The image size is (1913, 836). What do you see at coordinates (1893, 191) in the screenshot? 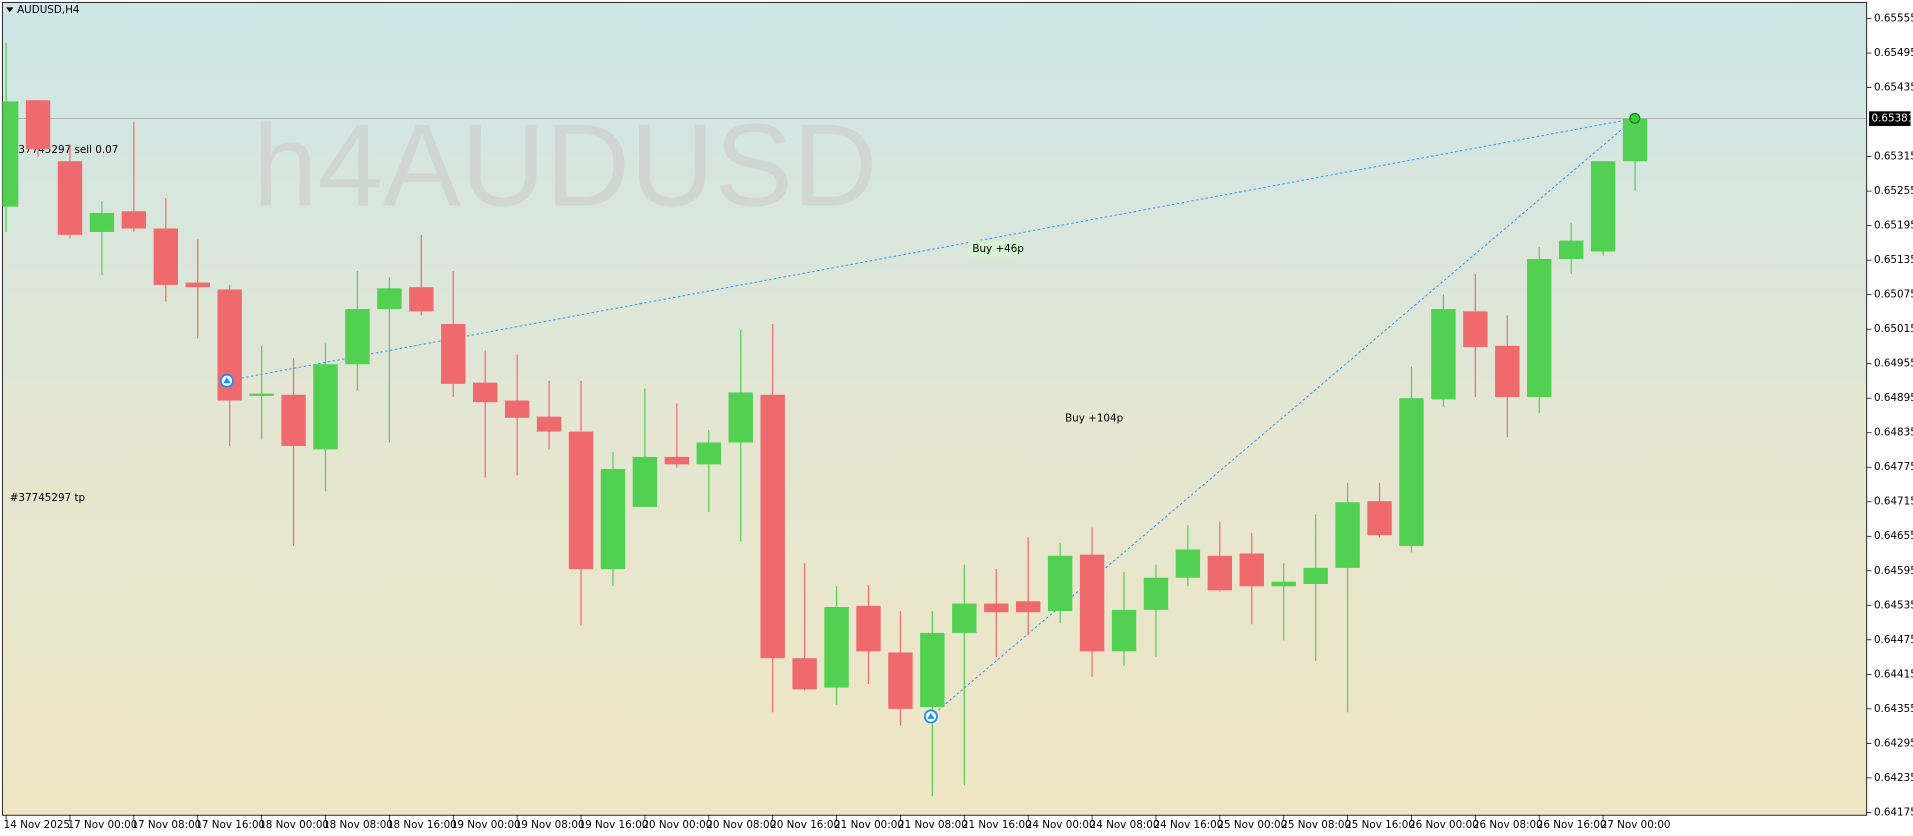
I see `y-tick-label: 0.65255` at bounding box center [1893, 191].